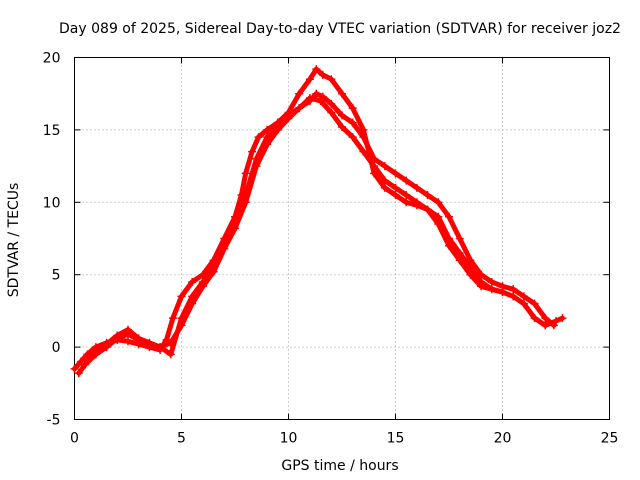 This screenshot has height=480, width=640. What do you see at coordinates (396, 439) in the screenshot?
I see `x-tick-label: 15` at bounding box center [396, 439].